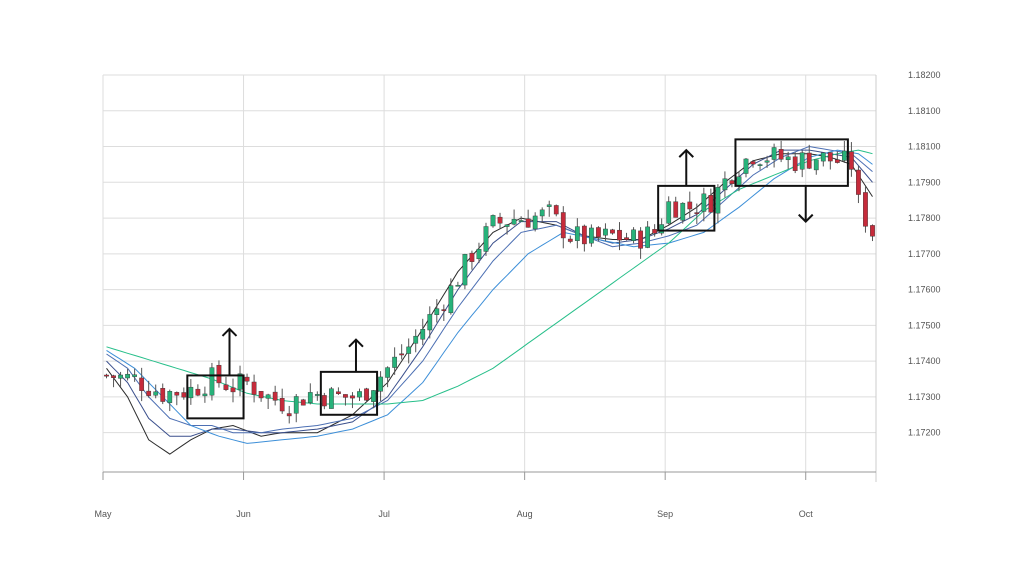  What do you see at coordinates (924, 182) in the screenshot?
I see `y-tick-label: 1.17900` at bounding box center [924, 182].